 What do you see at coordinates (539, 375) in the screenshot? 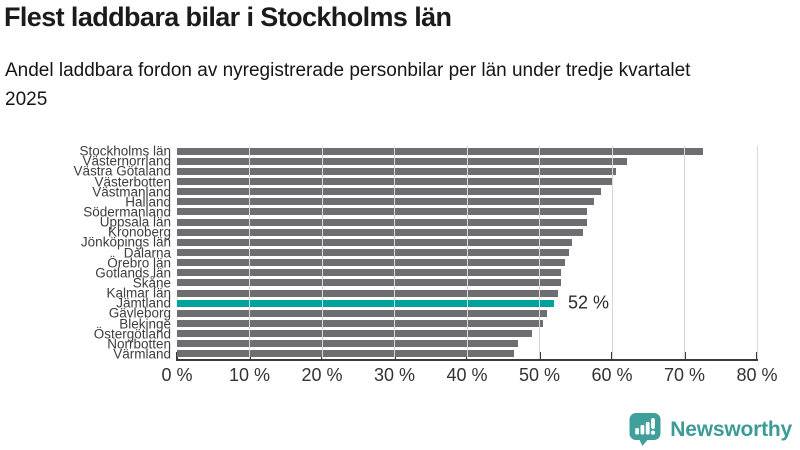
I see `x-axis-tick-label: 50 %` at bounding box center [539, 375].